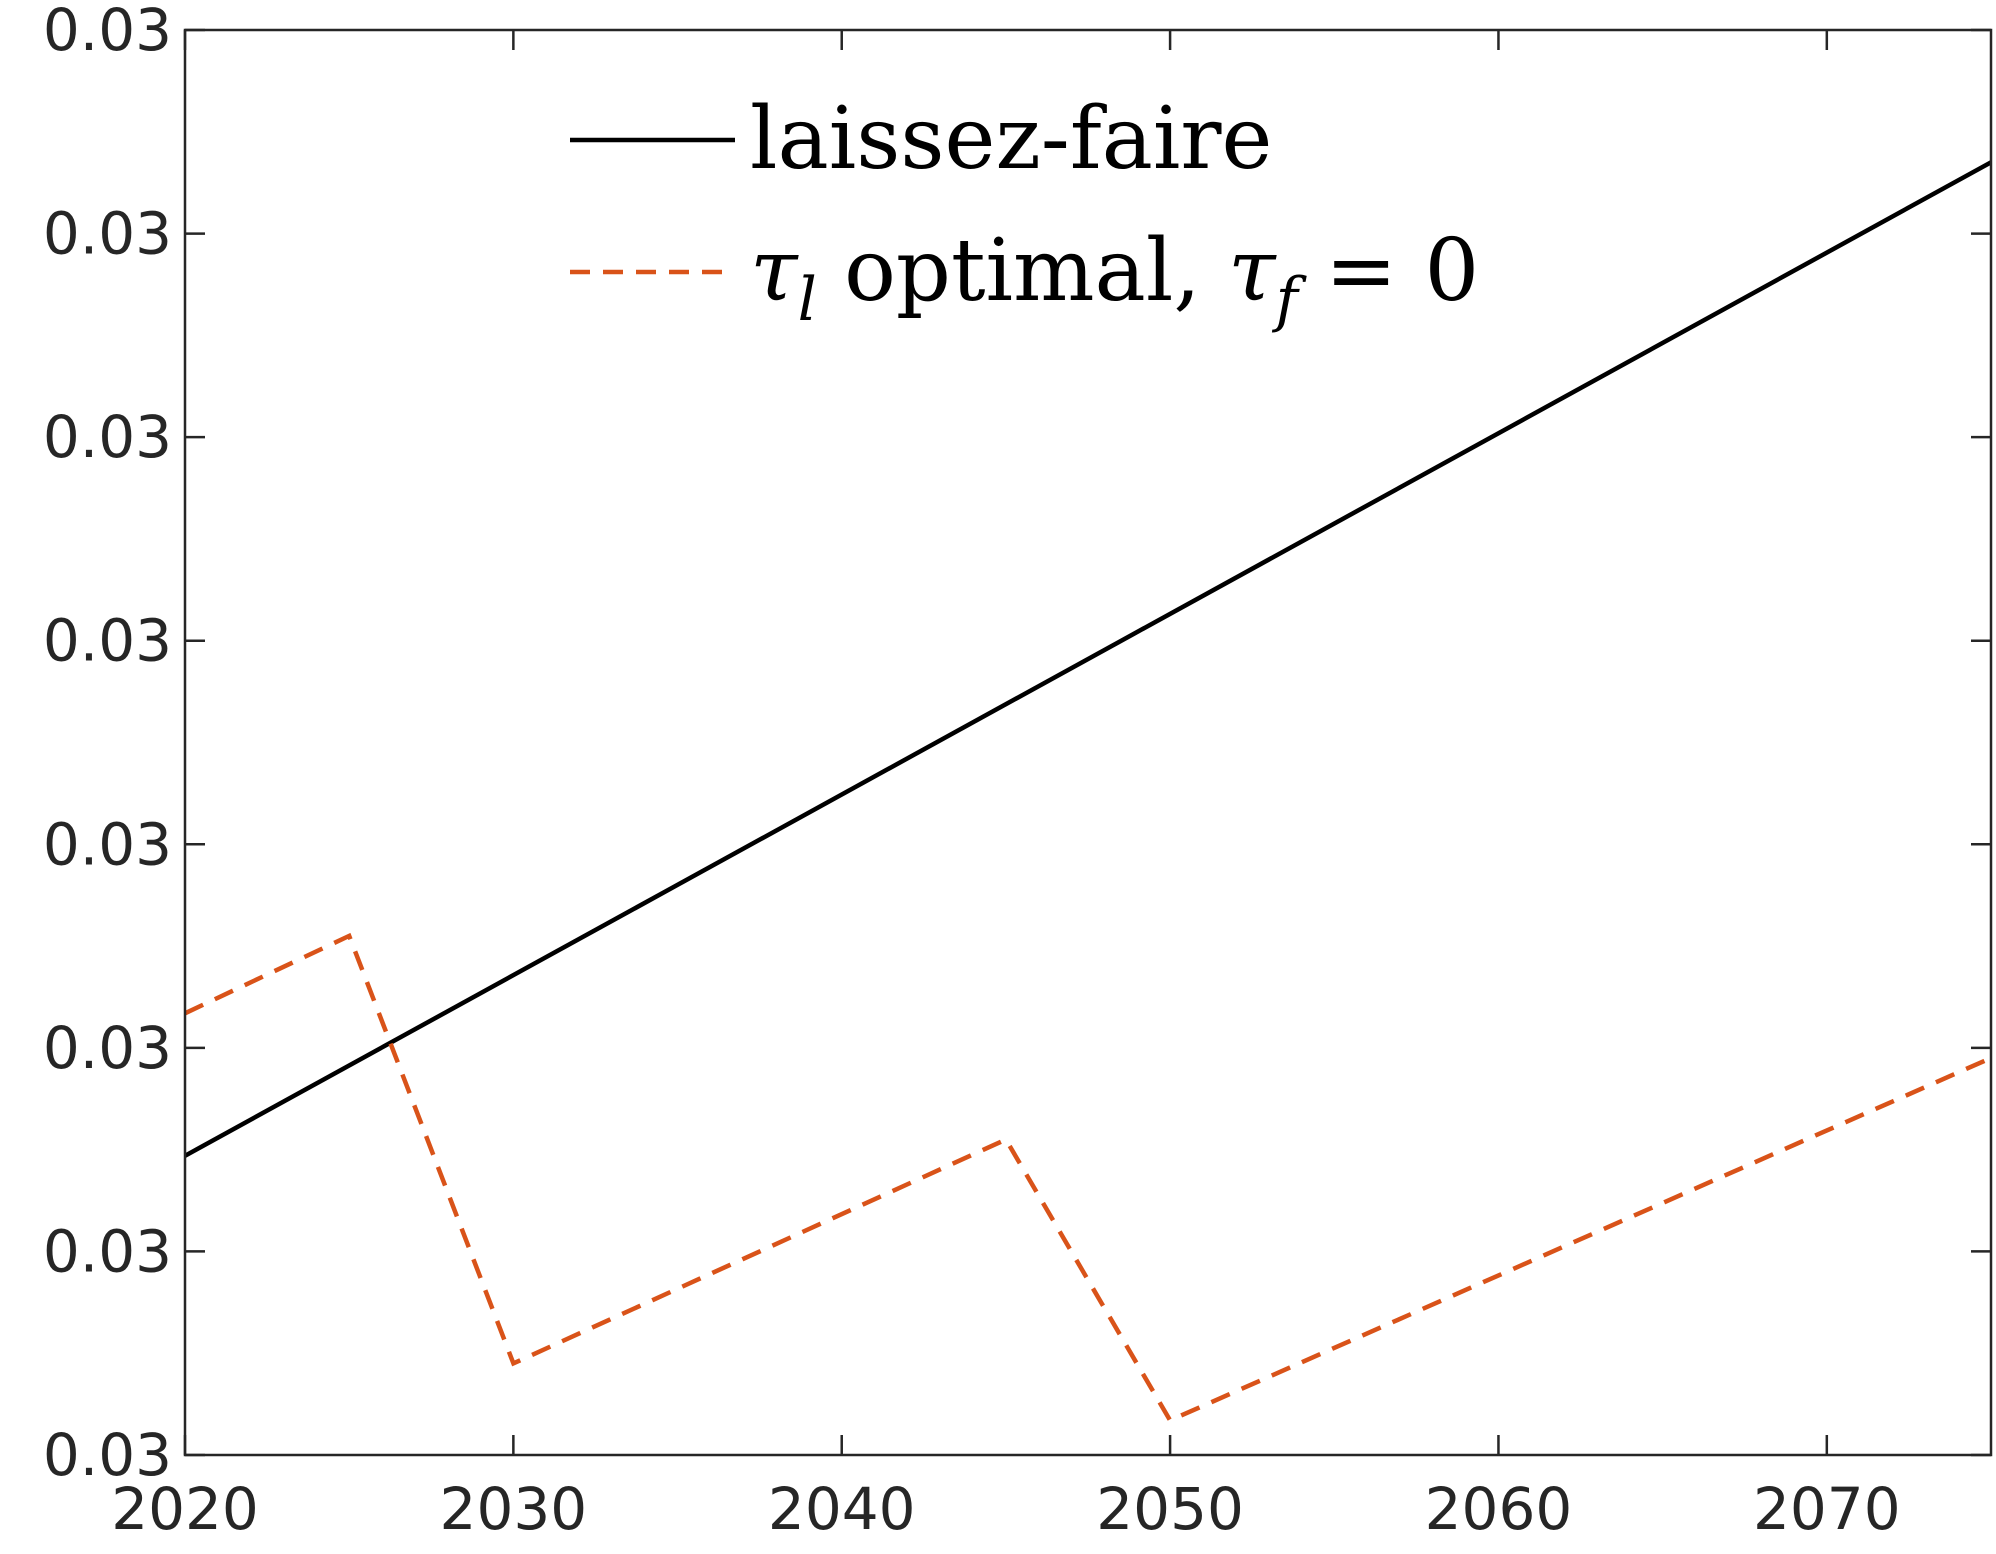 The height and width of the screenshot is (1554, 1996). I want to click on y-tick-label-7: 0.03, so click(107, 32).